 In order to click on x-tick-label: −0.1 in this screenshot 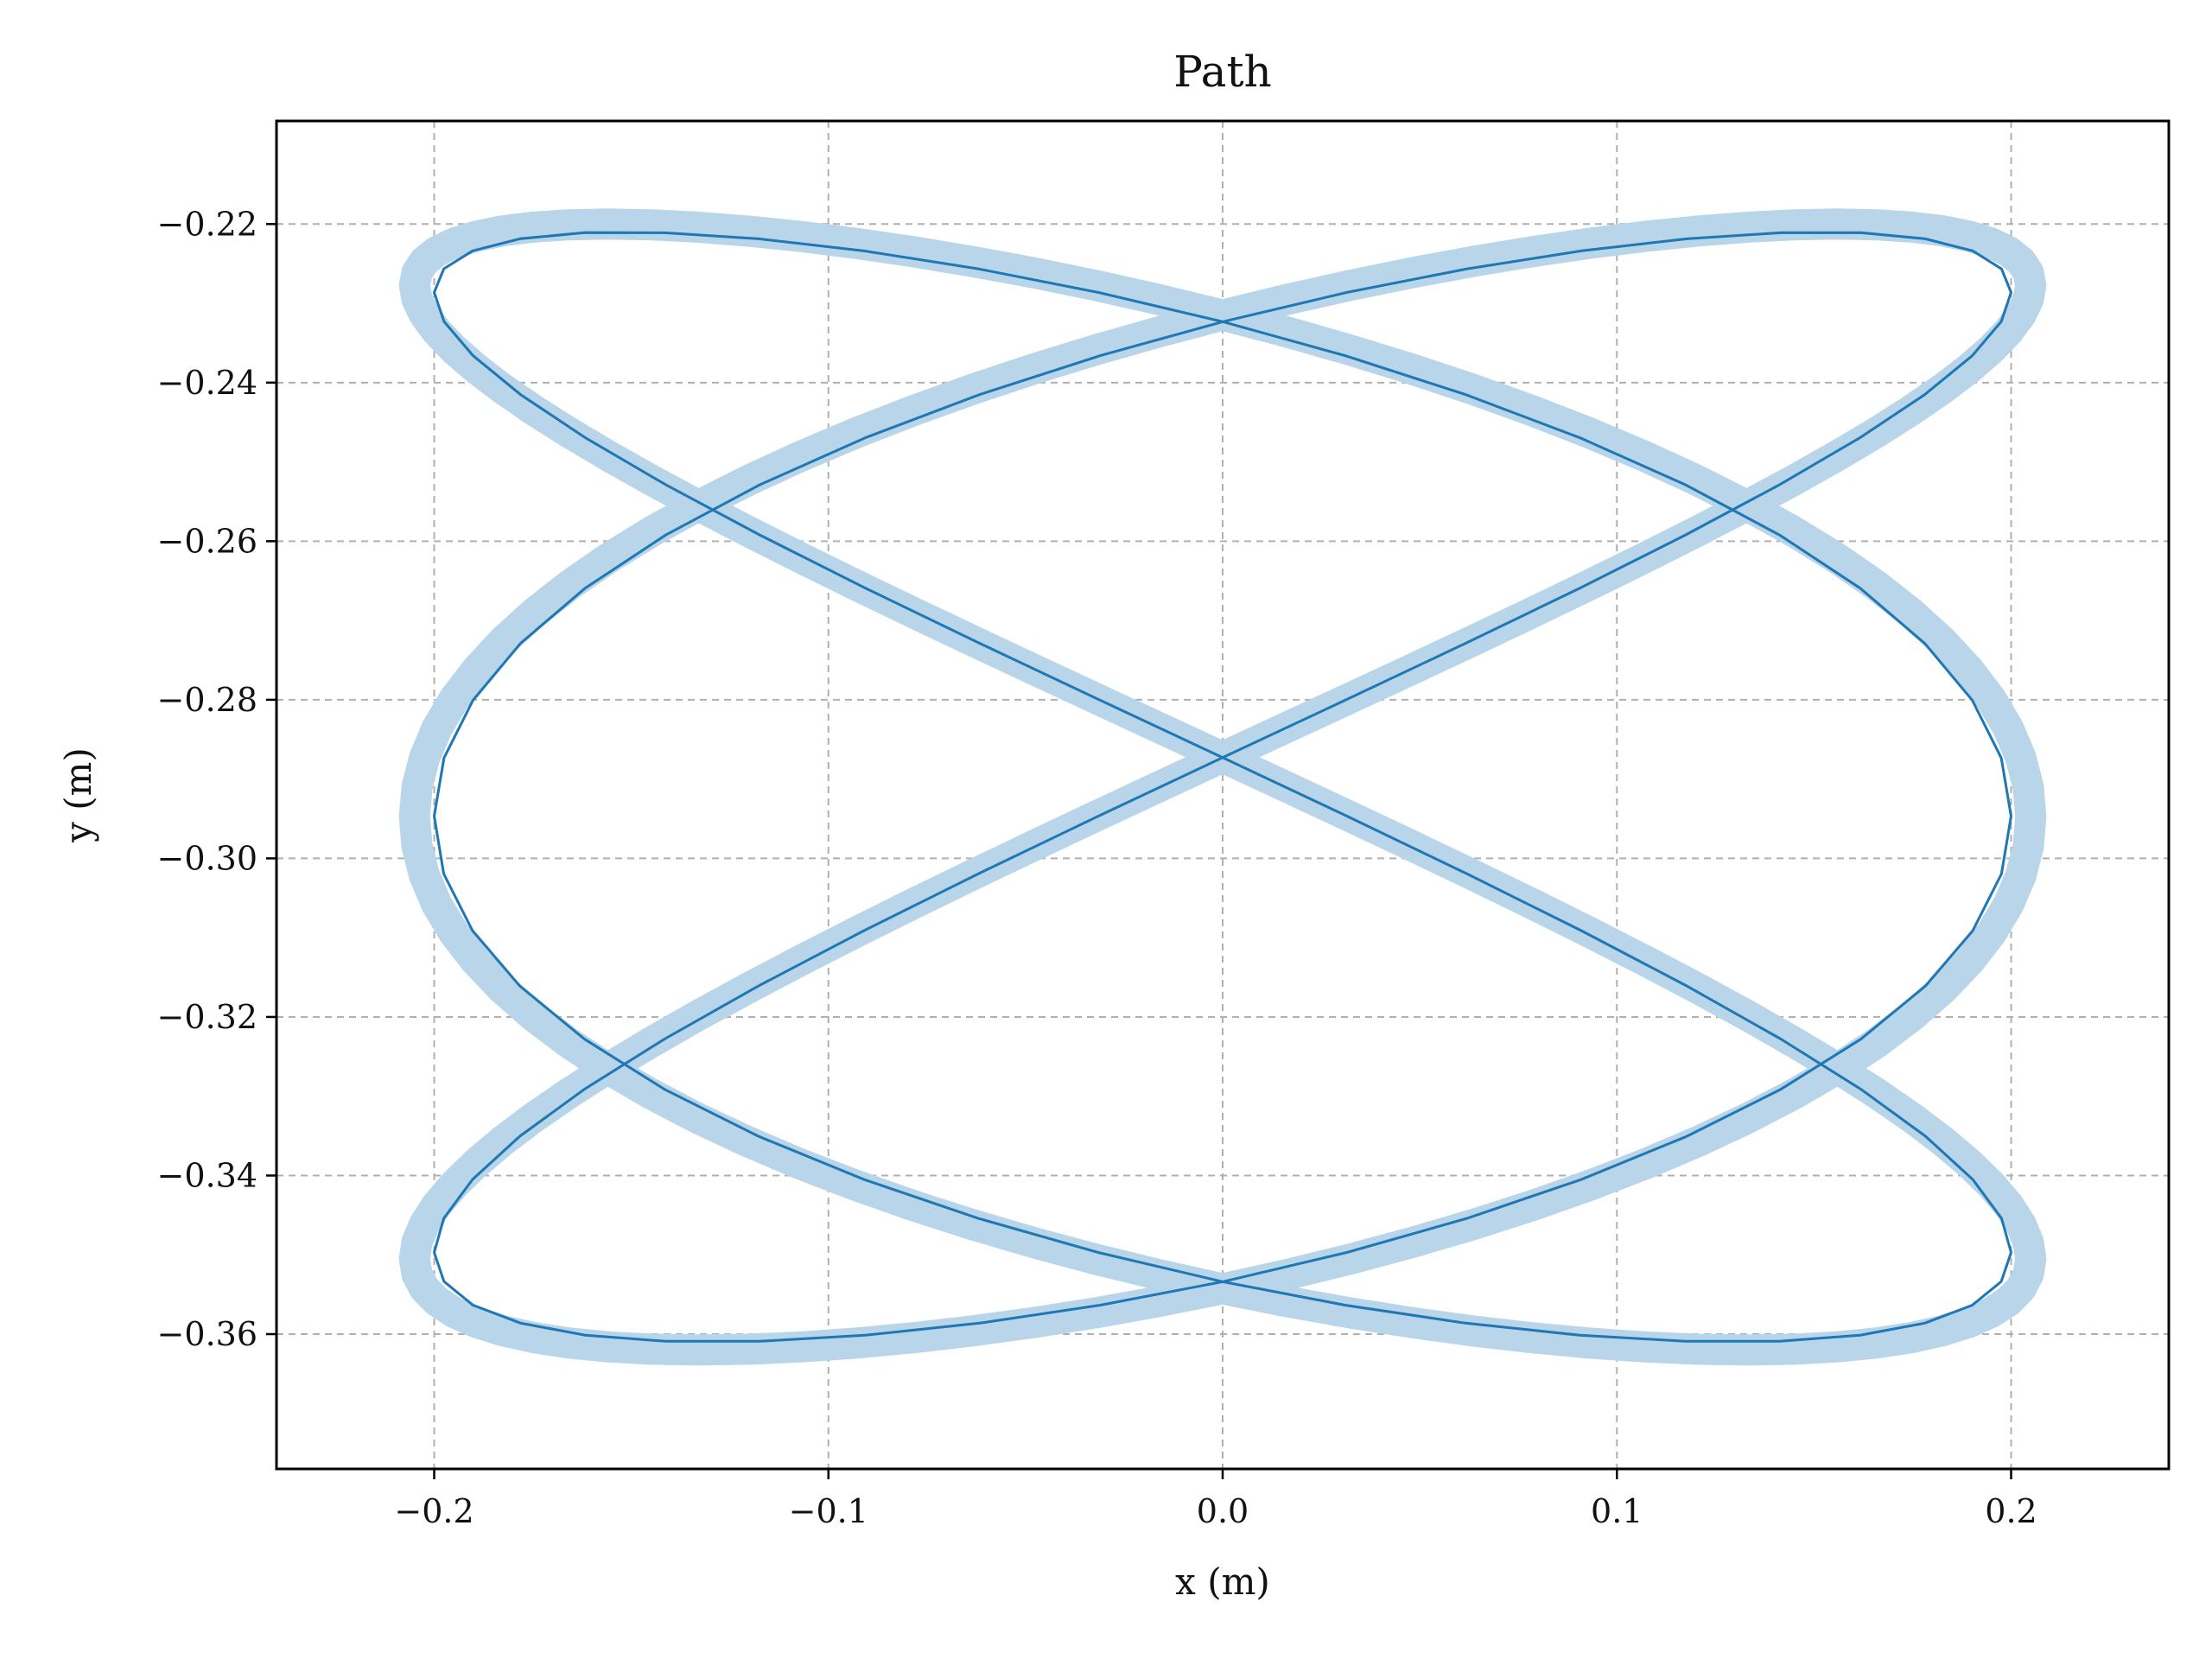, I will do `click(828, 1511)`.